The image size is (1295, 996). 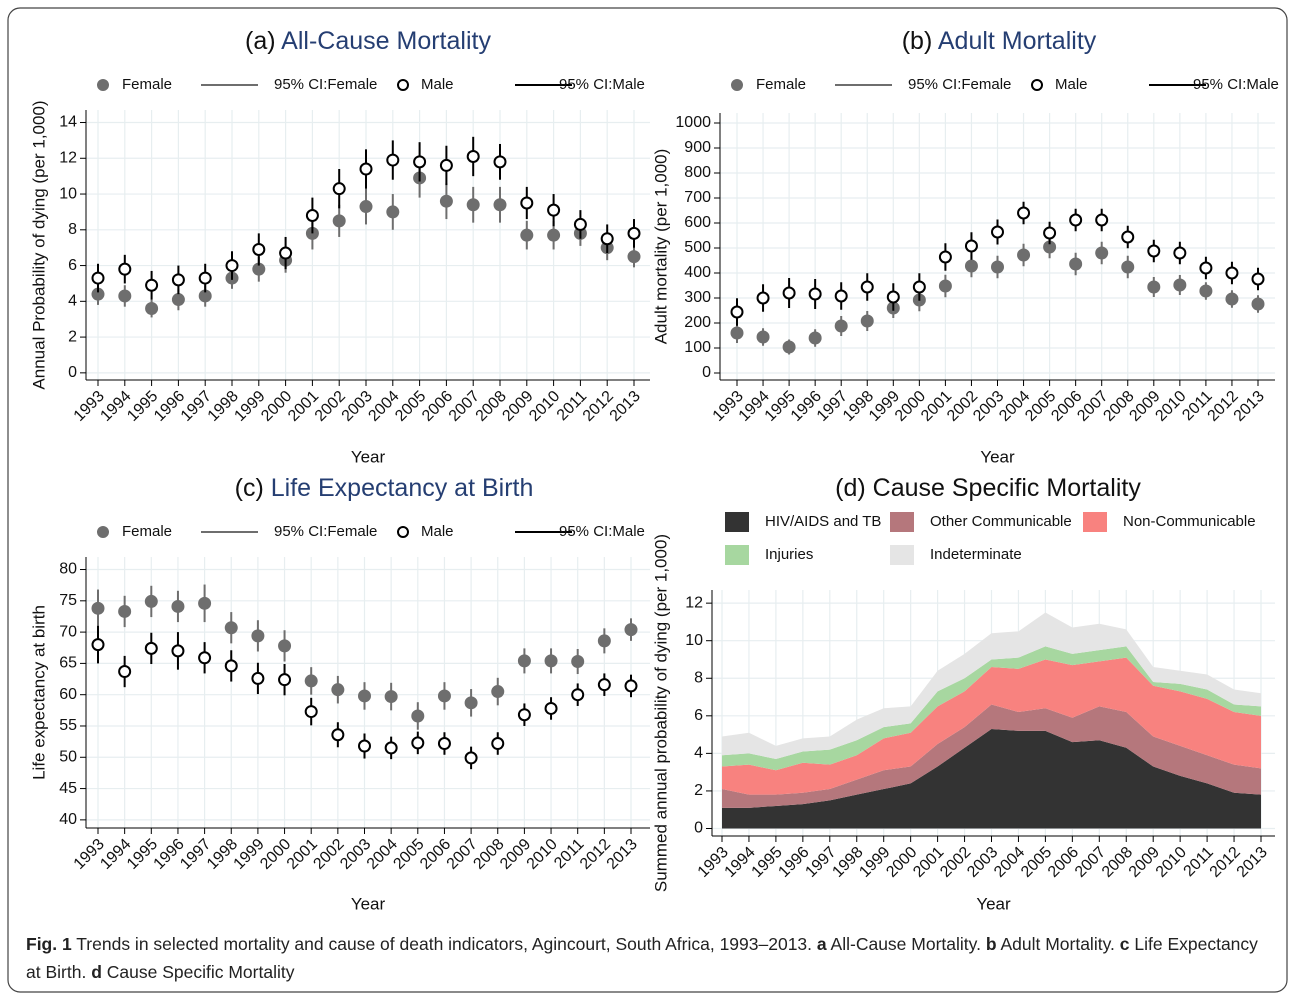 I want to click on caption-text: Fig. 1, so click(x=49, y=944).